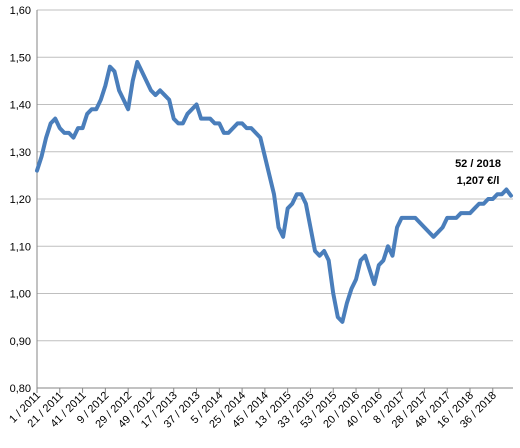 The height and width of the screenshot is (448, 520). What do you see at coordinates (20, 106) in the screenshot?
I see `y-tick-label: 1,40` at bounding box center [20, 106].